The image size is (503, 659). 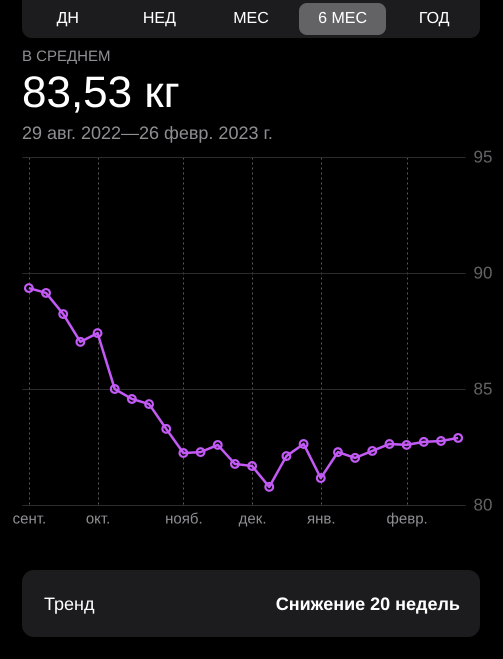 What do you see at coordinates (98, 519) in the screenshot?
I see `x-tick-label: окт.` at bounding box center [98, 519].